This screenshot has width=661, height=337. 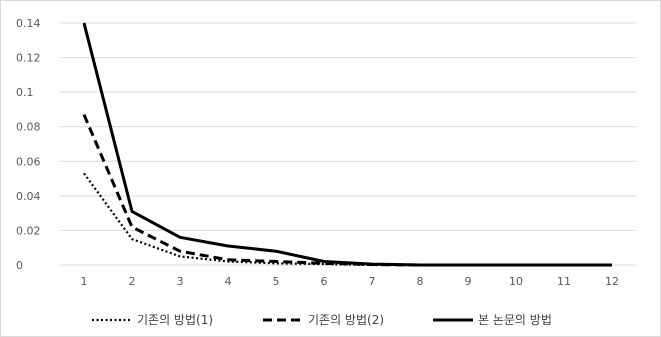 I want to click on legend-label: 기존의 방법(1), so click(x=175, y=320).